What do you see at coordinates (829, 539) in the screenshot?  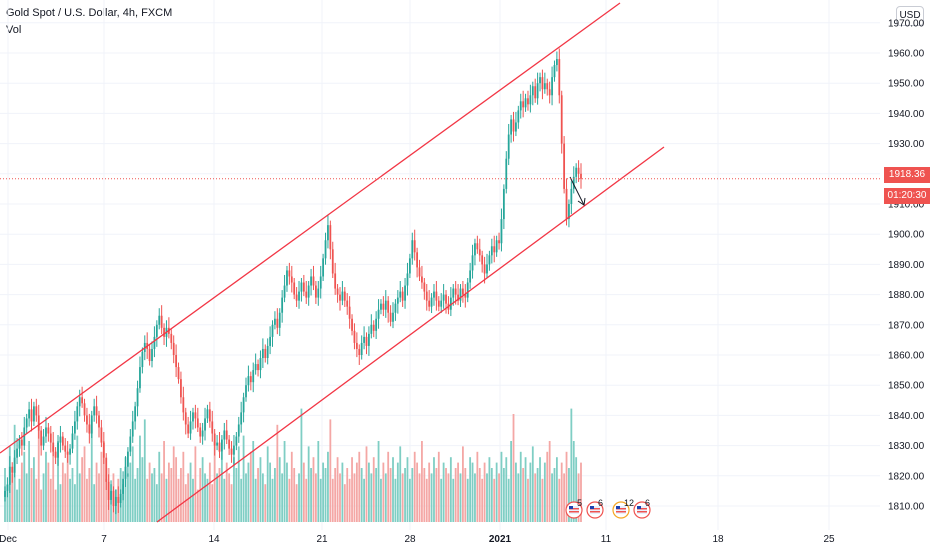 I see `time-tick-label: 25` at bounding box center [829, 539].